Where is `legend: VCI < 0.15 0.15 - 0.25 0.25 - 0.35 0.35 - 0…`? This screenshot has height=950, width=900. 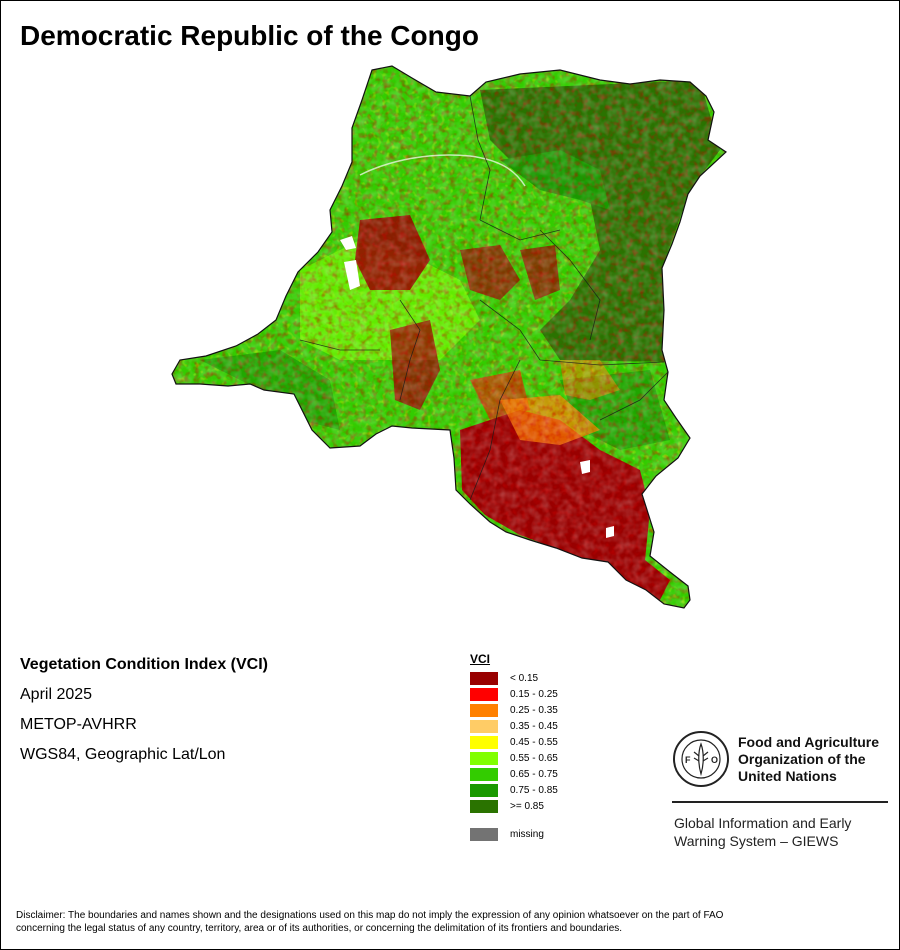 legend: VCI < 0.15 0.15 - 0.25 0.25 - 0.35 0.35 - 0… is located at coordinates (514, 747).